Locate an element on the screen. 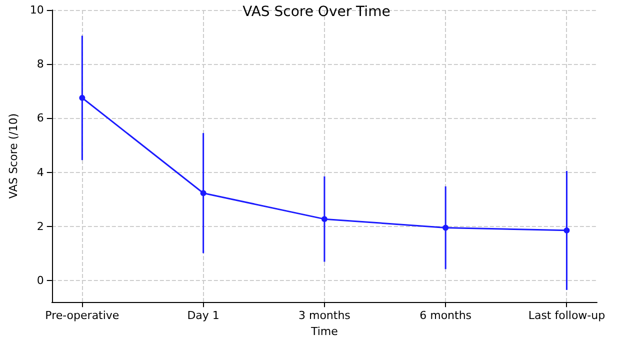  x-tick-label: Day 1 is located at coordinates (203, 315).